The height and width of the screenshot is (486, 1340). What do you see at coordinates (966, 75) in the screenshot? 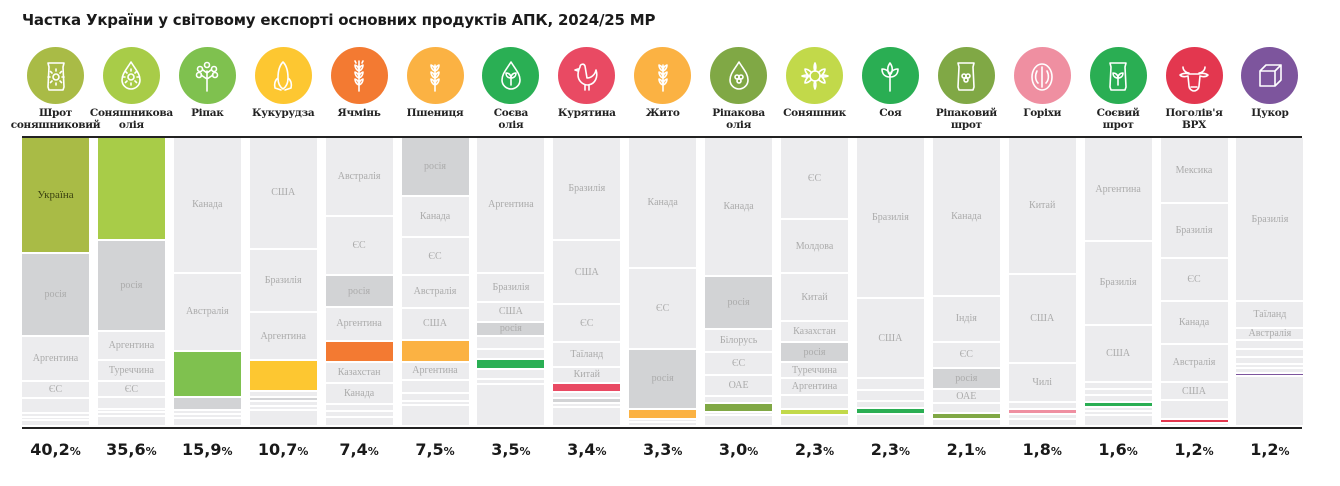
I see `bag-rapeseed-icon` at bounding box center [966, 75].